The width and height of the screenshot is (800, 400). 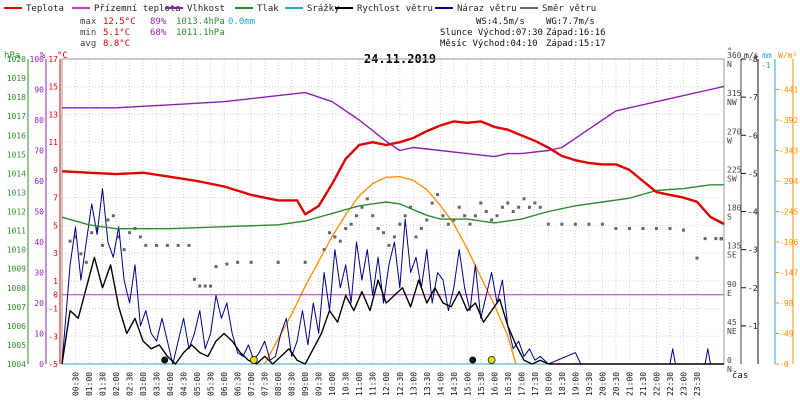 What do you see at coordinates (734, 93) in the screenshot?
I see `tick-label-deg: 315` at bounding box center [734, 93].